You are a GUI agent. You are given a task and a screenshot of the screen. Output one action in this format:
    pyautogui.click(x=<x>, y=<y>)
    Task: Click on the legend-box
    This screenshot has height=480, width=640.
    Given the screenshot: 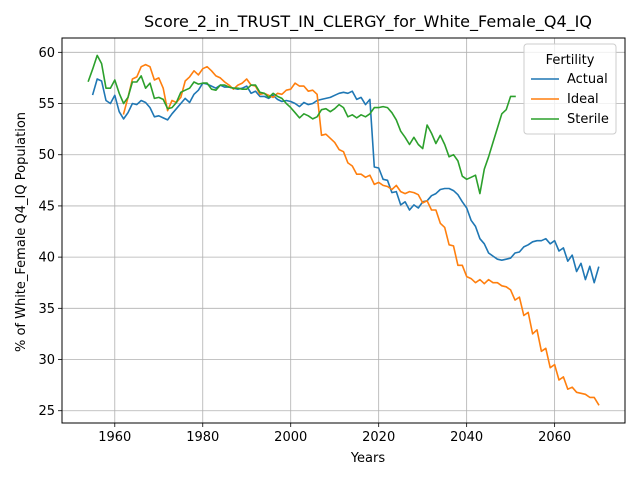 What is the action you would take?
    pyautogui.click(x=570, y=89)
    